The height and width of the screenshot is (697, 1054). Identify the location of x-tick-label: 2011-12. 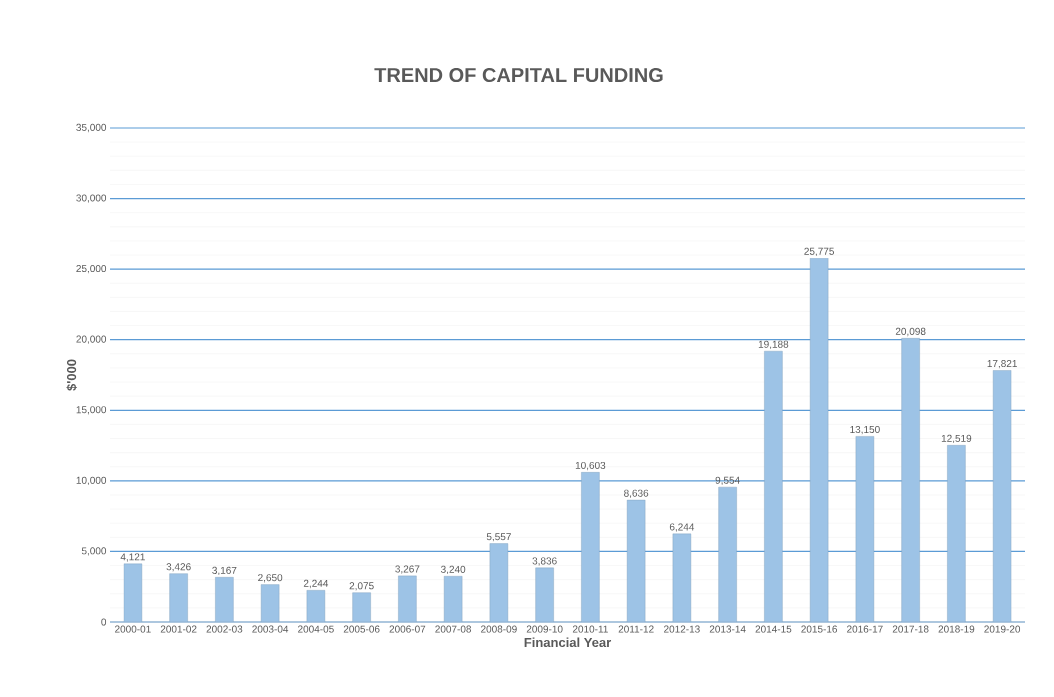
(636, 629).